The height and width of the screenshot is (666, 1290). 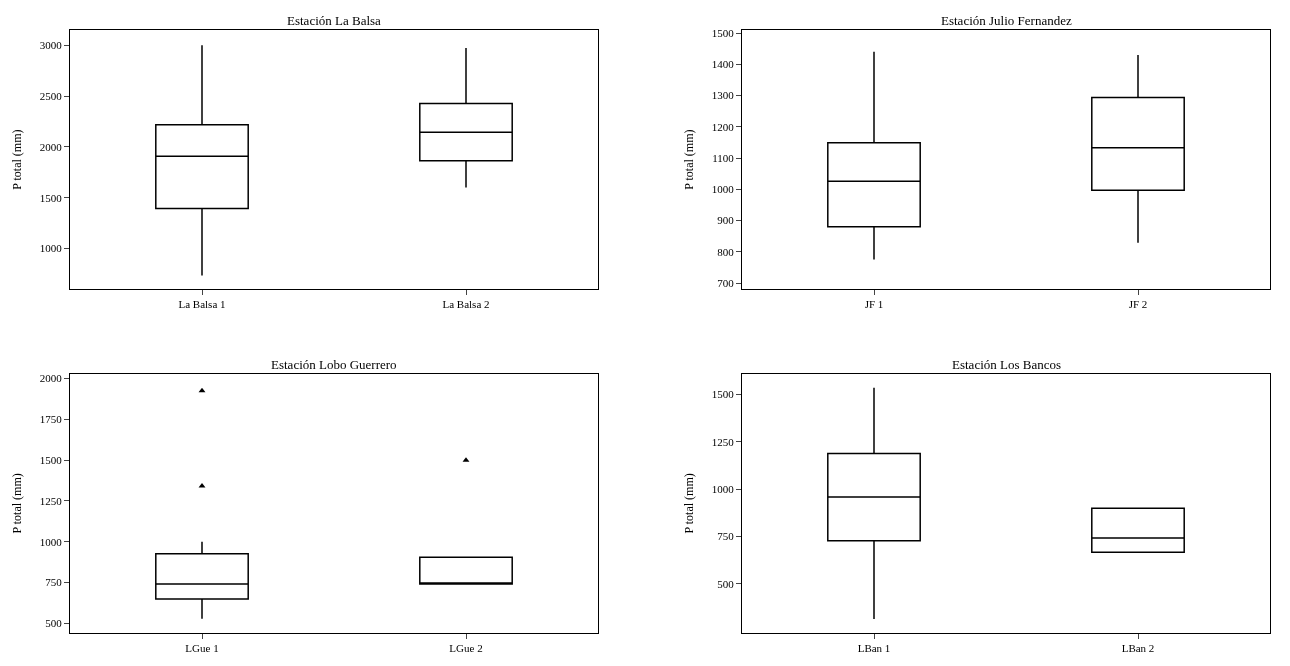 I want to click on y-tick-label: 1200, so click(x=723, y=126).